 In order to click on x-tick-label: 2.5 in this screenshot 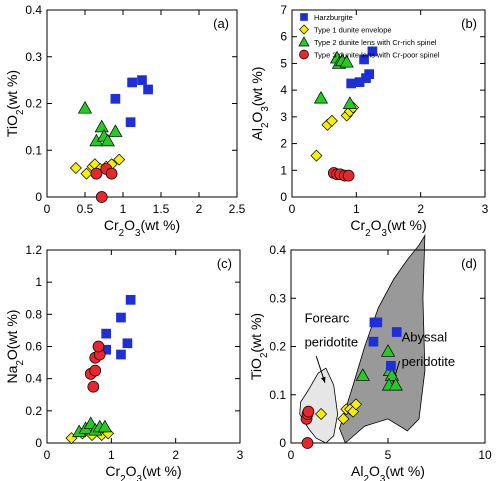, I will do `click(237, 209)`.